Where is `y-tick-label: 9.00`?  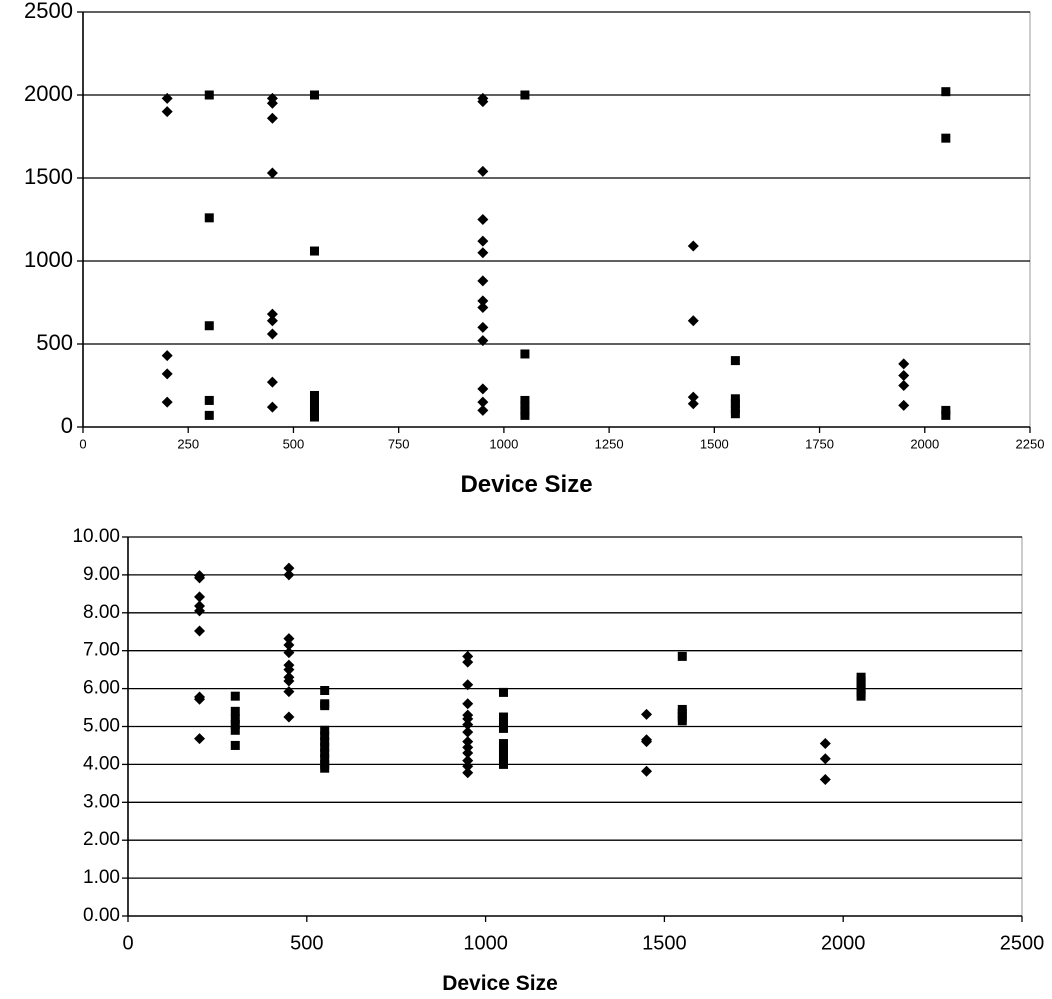
y-tick-label: 9.00 is located at coordinates (101, 574).